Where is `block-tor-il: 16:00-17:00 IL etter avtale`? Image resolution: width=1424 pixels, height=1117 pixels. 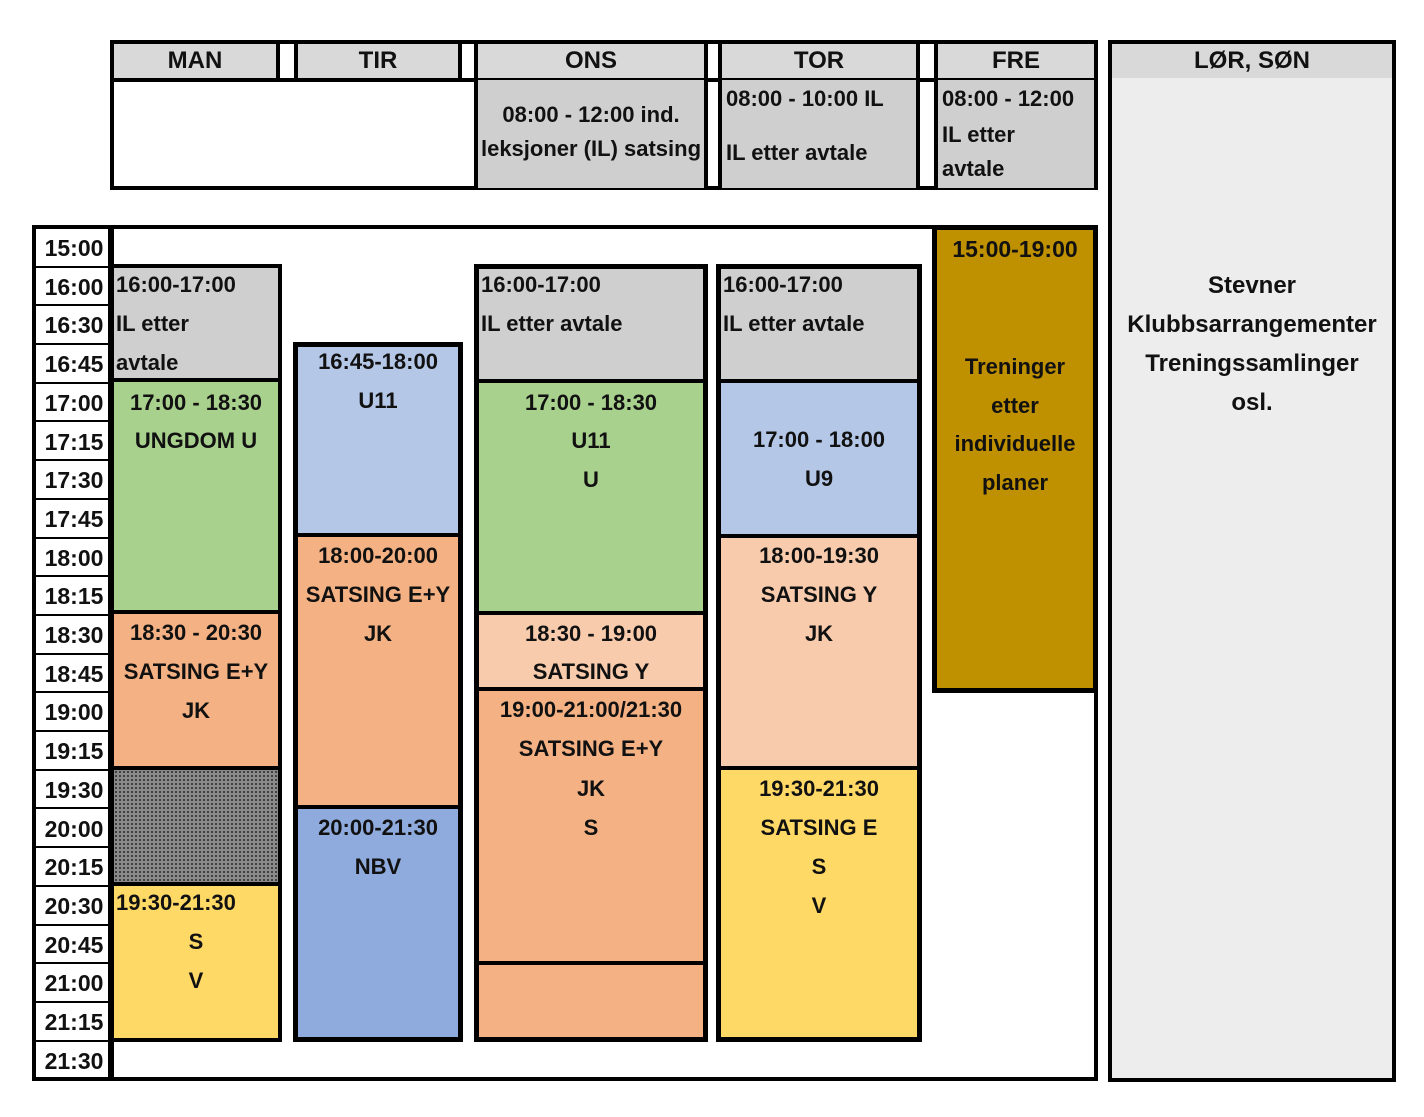 block-tor-il: 16:00-17:00 IL etter avtale is located at coordinates (819, 326).